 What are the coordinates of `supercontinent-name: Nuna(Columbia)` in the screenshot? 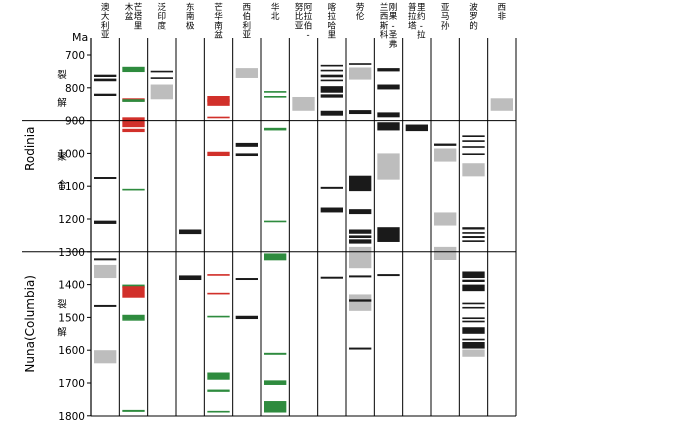 It's located at (30, 324).